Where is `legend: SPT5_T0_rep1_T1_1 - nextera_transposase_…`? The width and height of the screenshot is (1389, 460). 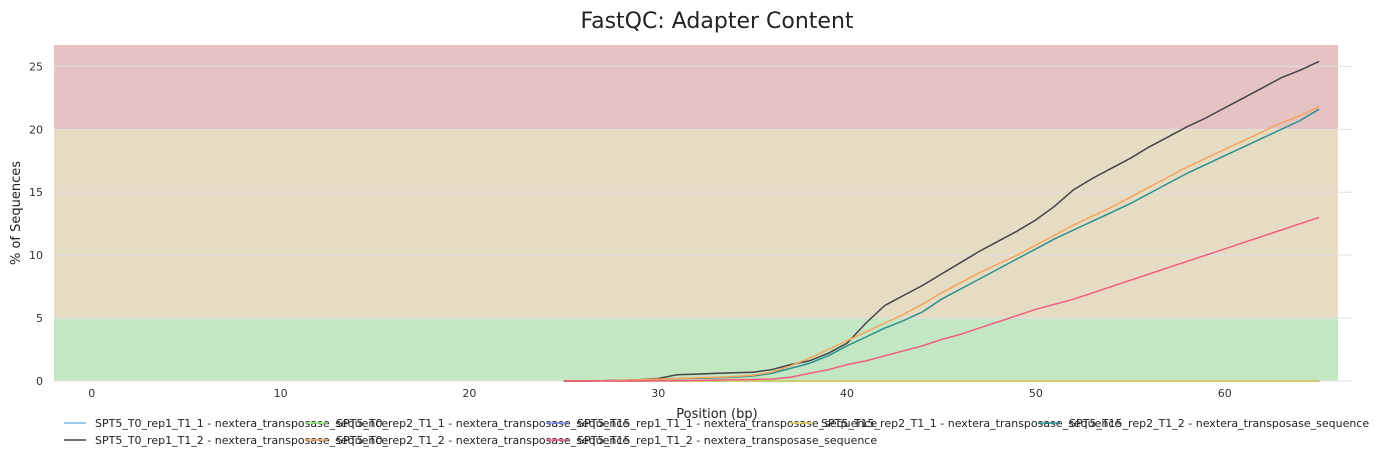
legend: SPT5_T0_rep1_T1_1 - nextera_transposase_… is located at coordinates (716, 432).